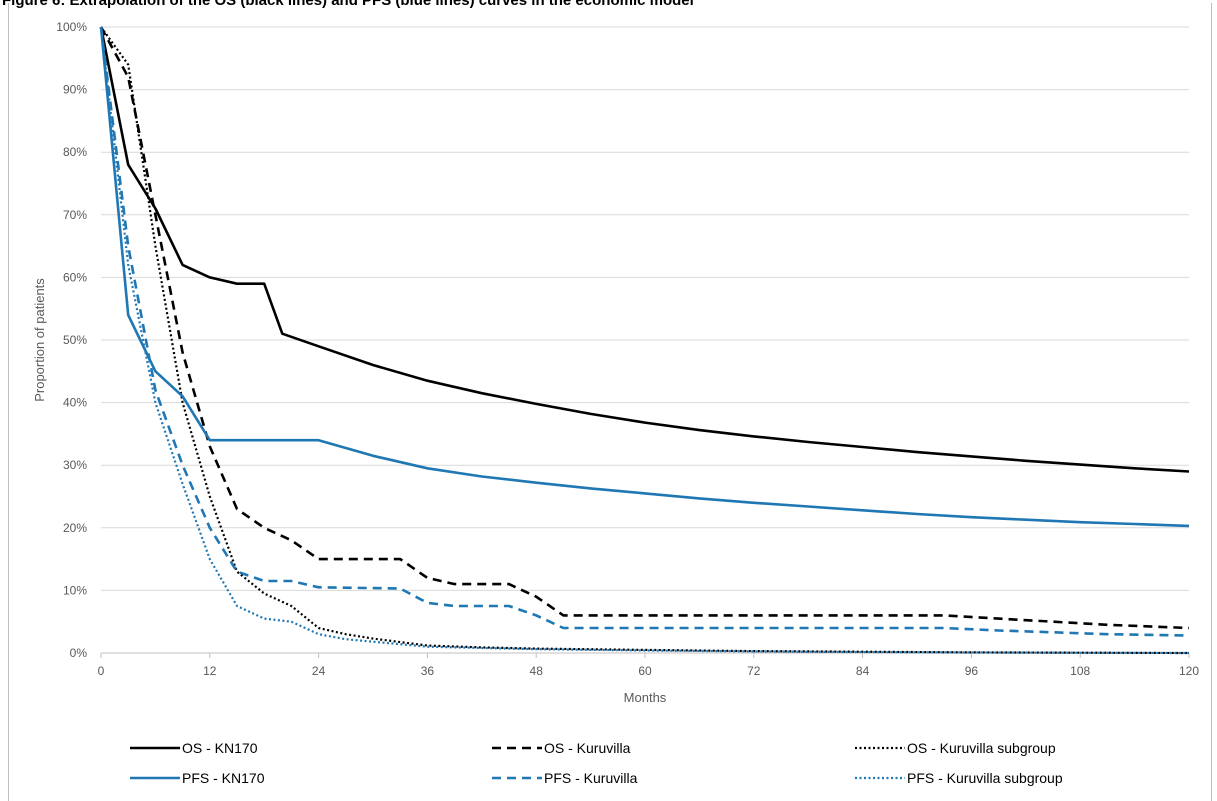  I want to click on x-tick-label: 12, so click(210, 671).